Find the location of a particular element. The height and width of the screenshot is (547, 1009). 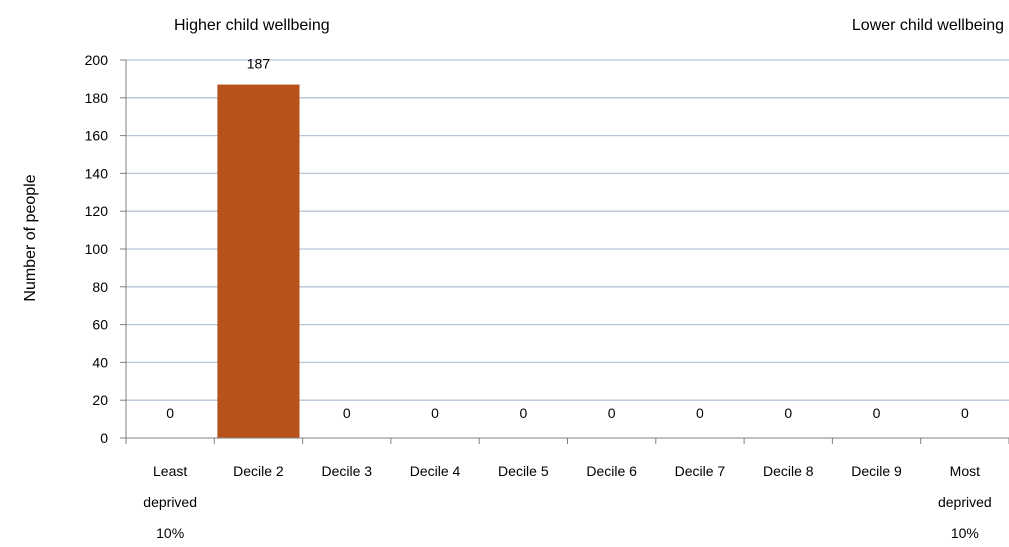

y-tick-label: 120 is located at coordinates (97, 211).